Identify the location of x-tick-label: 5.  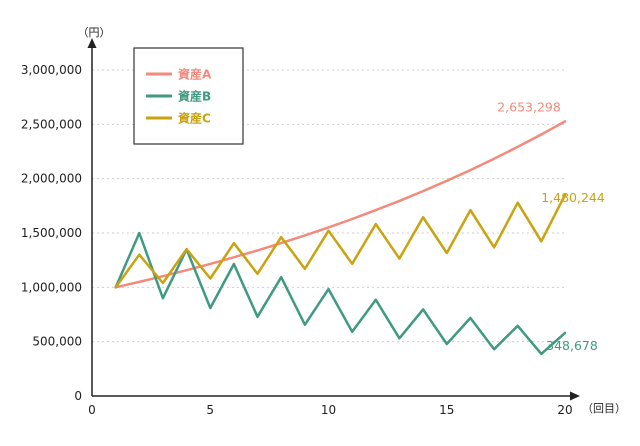
(210, 410).